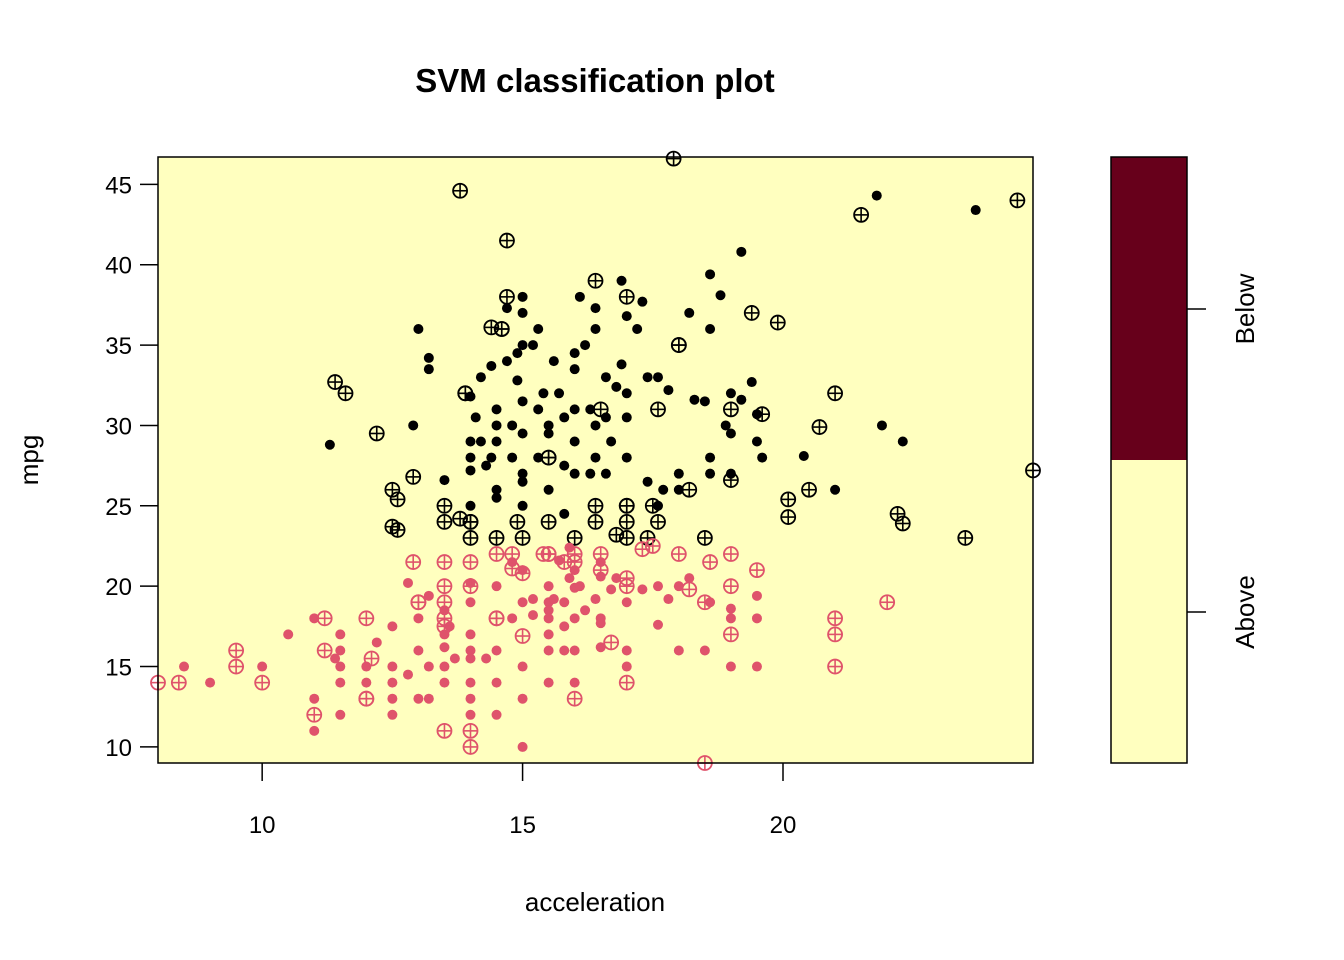  What do you see at coordinates (118, 185) in the screenshot?
I see `y-tick-label-45: 45` at bounding box center [118, 185].